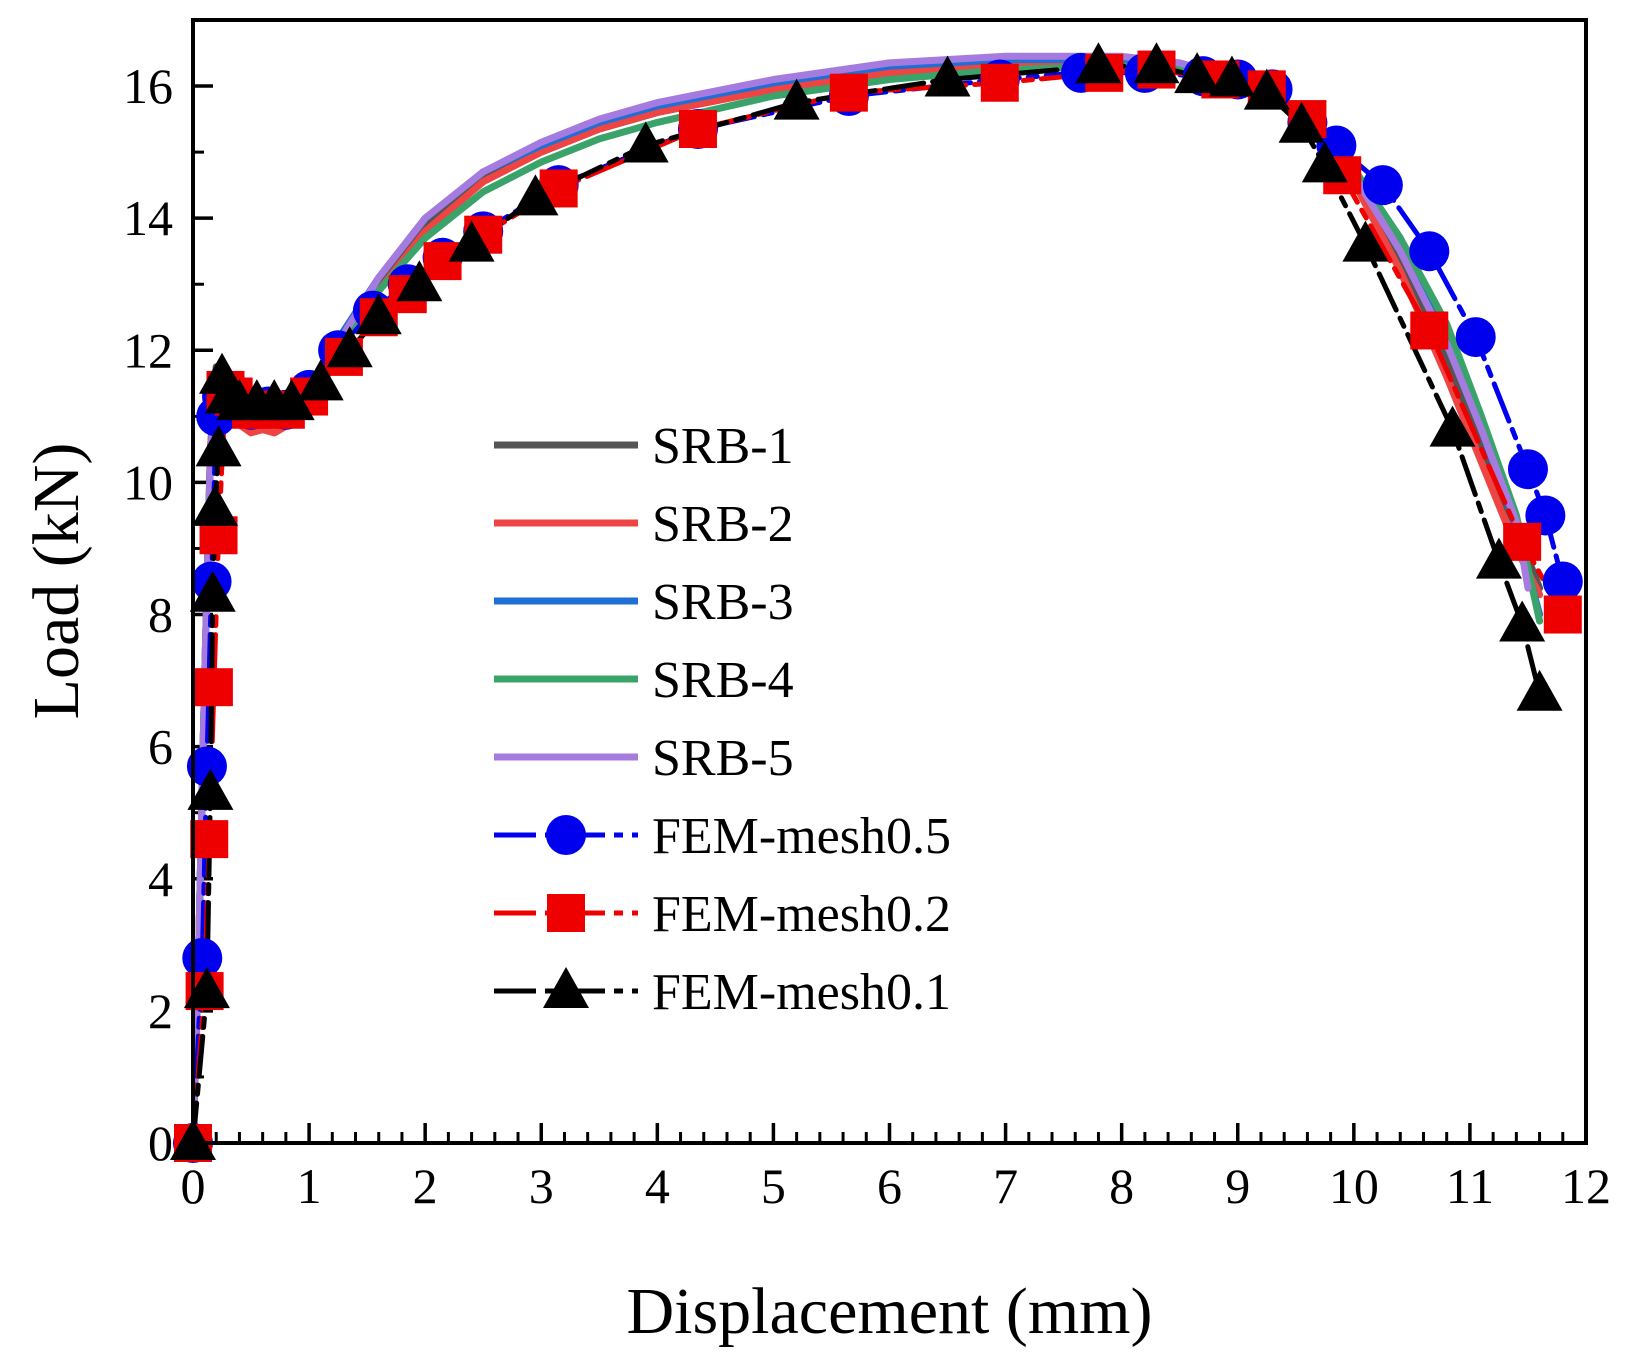 This screenshot has width=1633, height=1363. Describe the element at coordinates (425, 1186) in the screenshot. I see `x-tick-label: 2` at that location.